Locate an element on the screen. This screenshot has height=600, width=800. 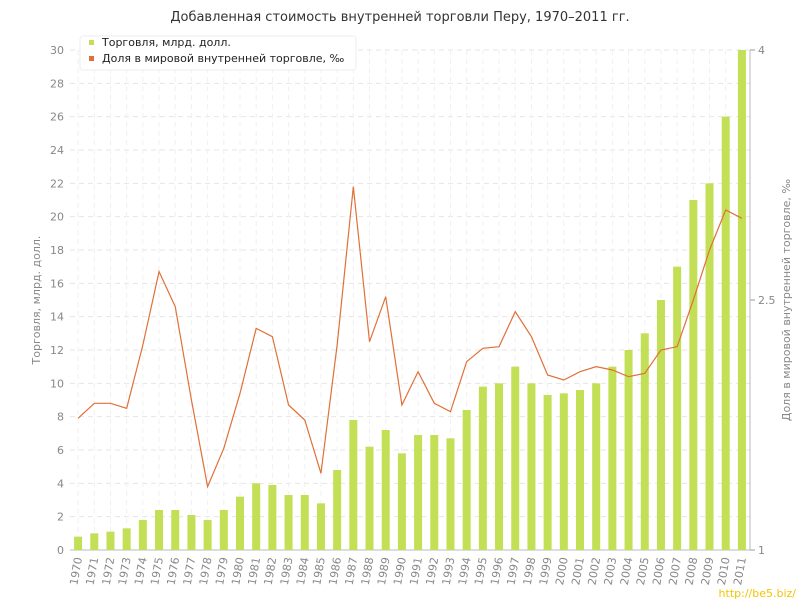
x-tick-label: 1972 is located at coordinates (109, 571).